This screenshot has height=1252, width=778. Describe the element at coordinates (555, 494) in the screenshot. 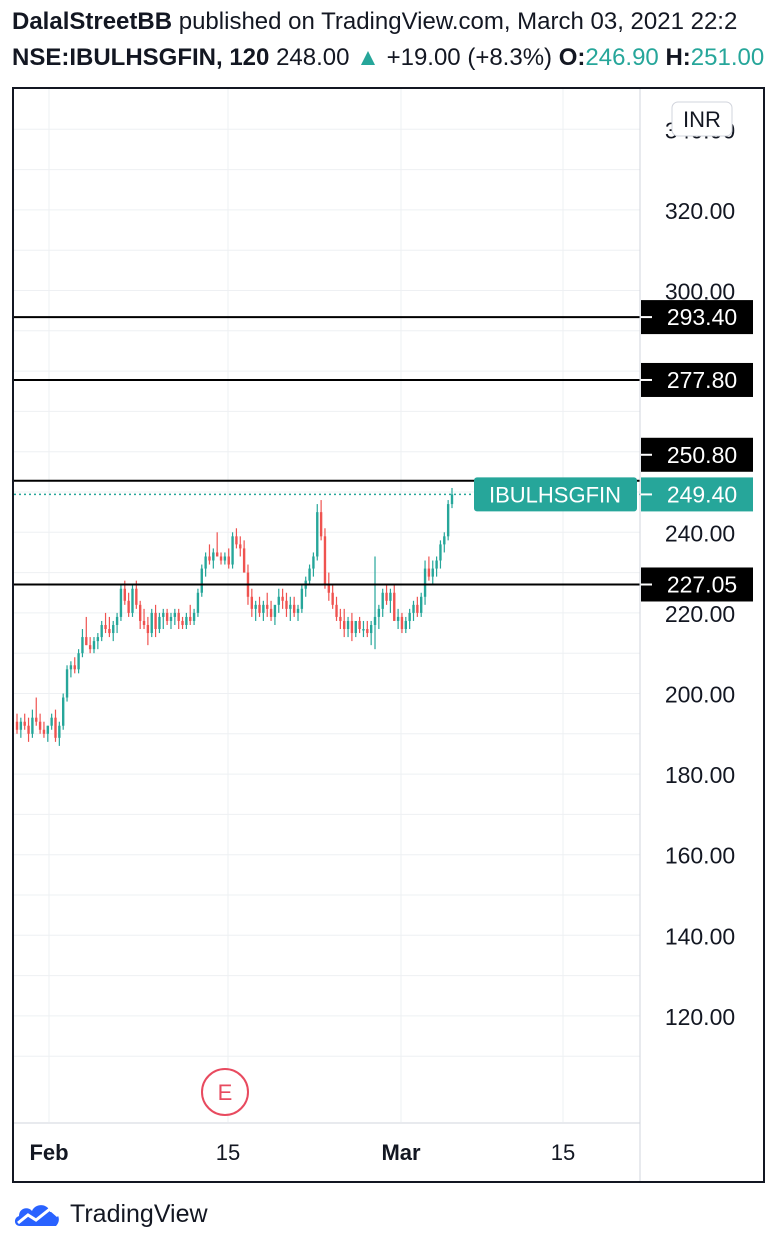

I see `symbol-tag: IBULHSGFIN` at that location.